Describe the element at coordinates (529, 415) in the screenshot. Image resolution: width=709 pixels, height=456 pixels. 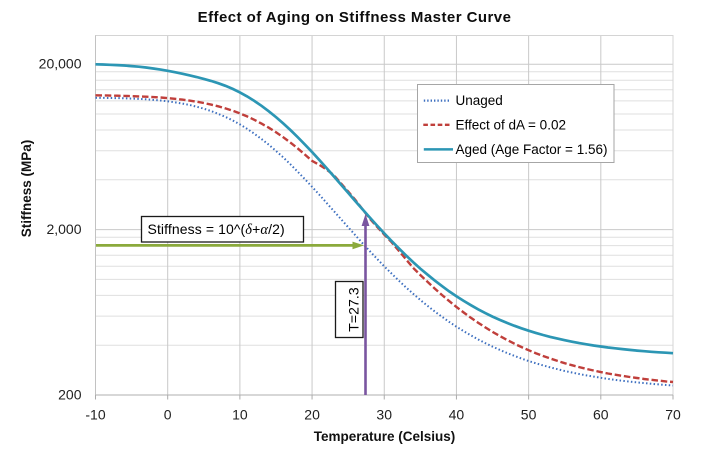
I see `svg-text: 50` at that location.